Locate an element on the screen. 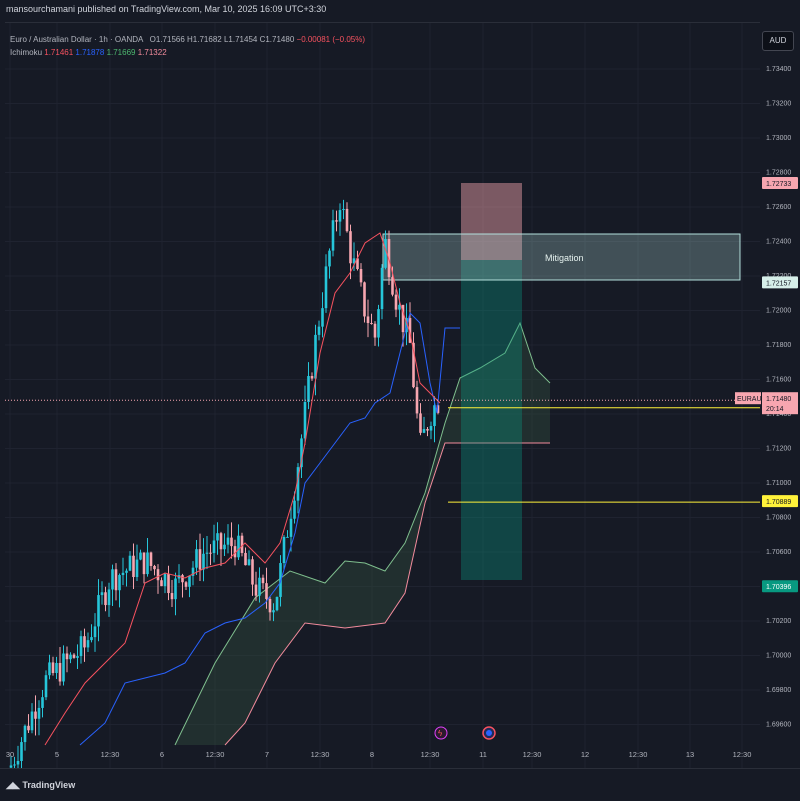 This screenshot has width=800, height=801. horizontal-levels is located at coordinates (382, 451).